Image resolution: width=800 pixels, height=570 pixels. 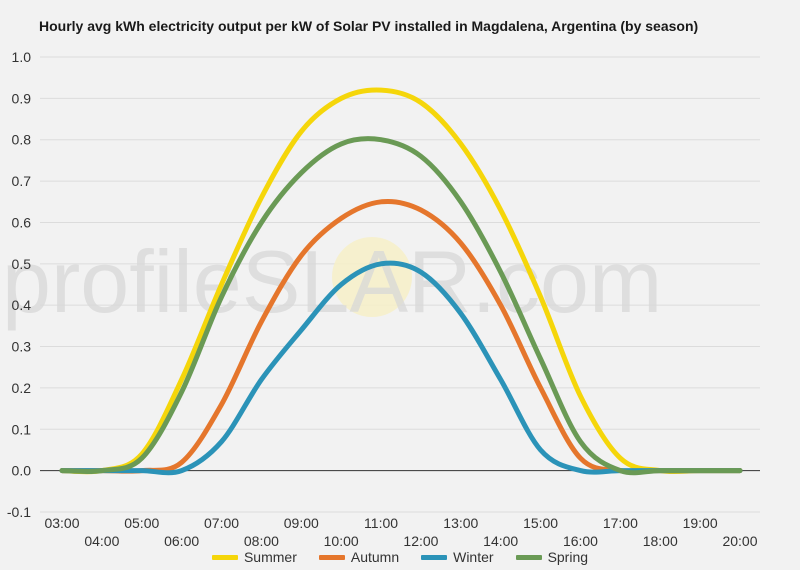 I want to click on x-tick-label: 07:00, so click(x=221, y=523).